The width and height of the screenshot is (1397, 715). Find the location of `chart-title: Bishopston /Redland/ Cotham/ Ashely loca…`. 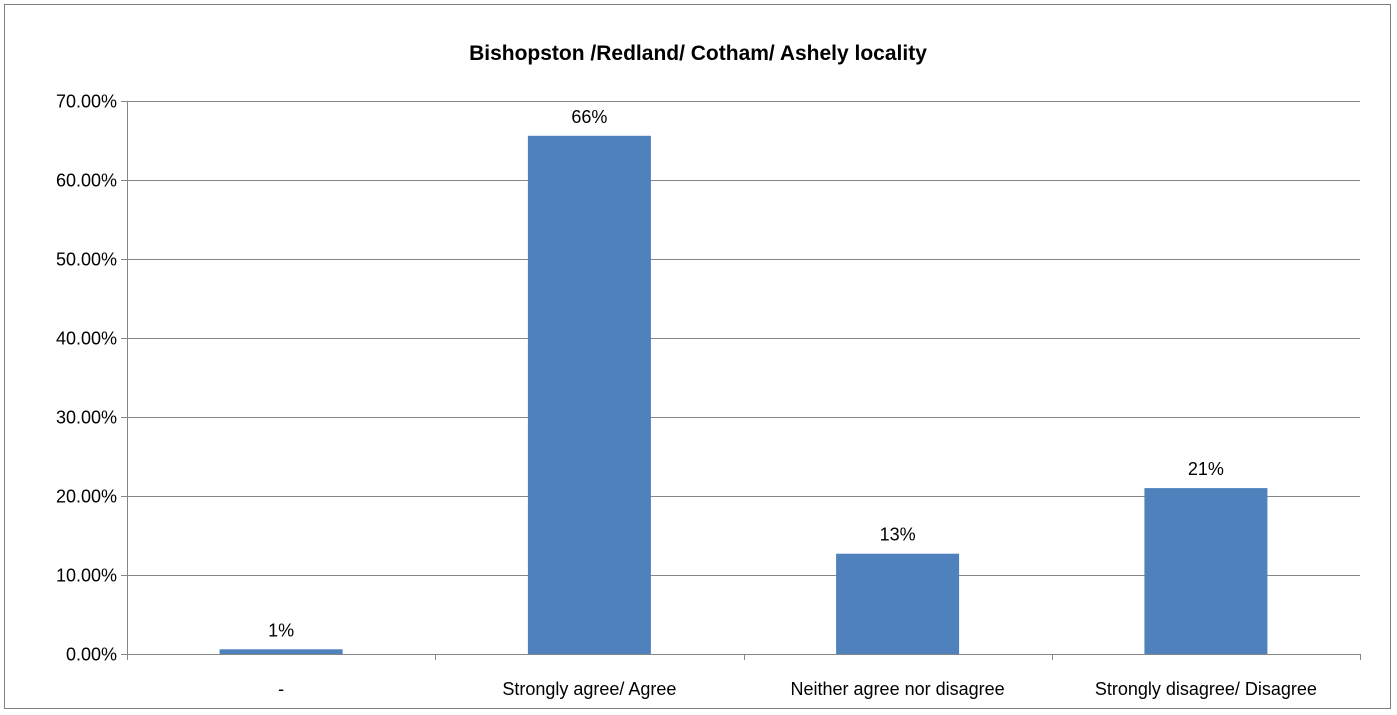

chart-title: Bishopston /Redland/ Cotham/ Ashely loca… is located at coordinates (698, 53).